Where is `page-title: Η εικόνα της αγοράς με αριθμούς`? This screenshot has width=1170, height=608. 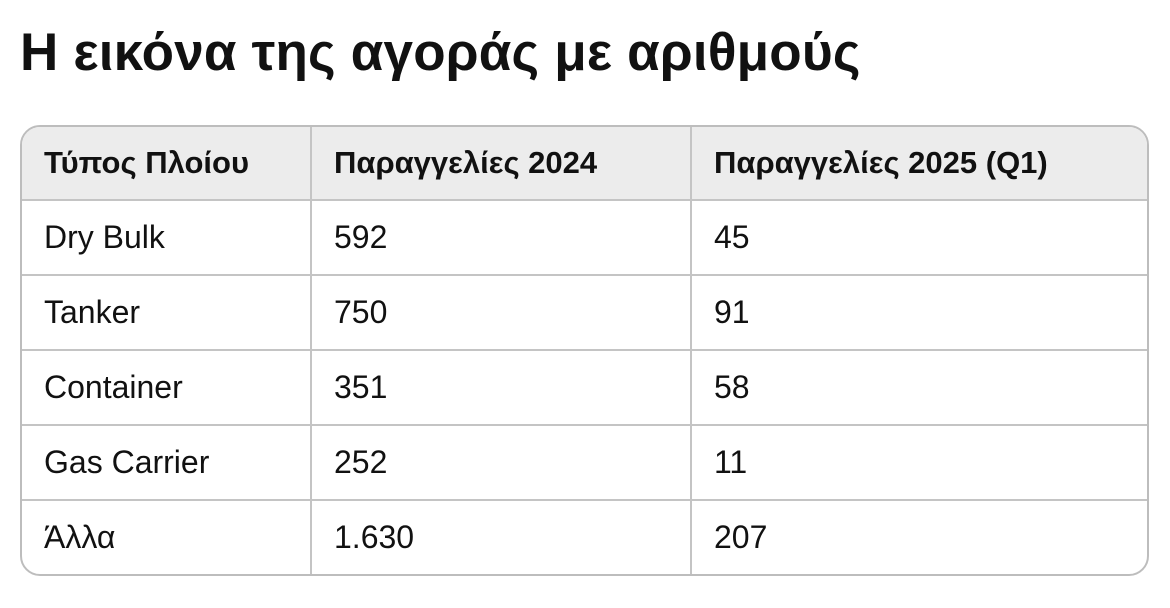 page-title: Η εικόνα της αγοράς με αριθμούς is located at coordinates (440, 52).